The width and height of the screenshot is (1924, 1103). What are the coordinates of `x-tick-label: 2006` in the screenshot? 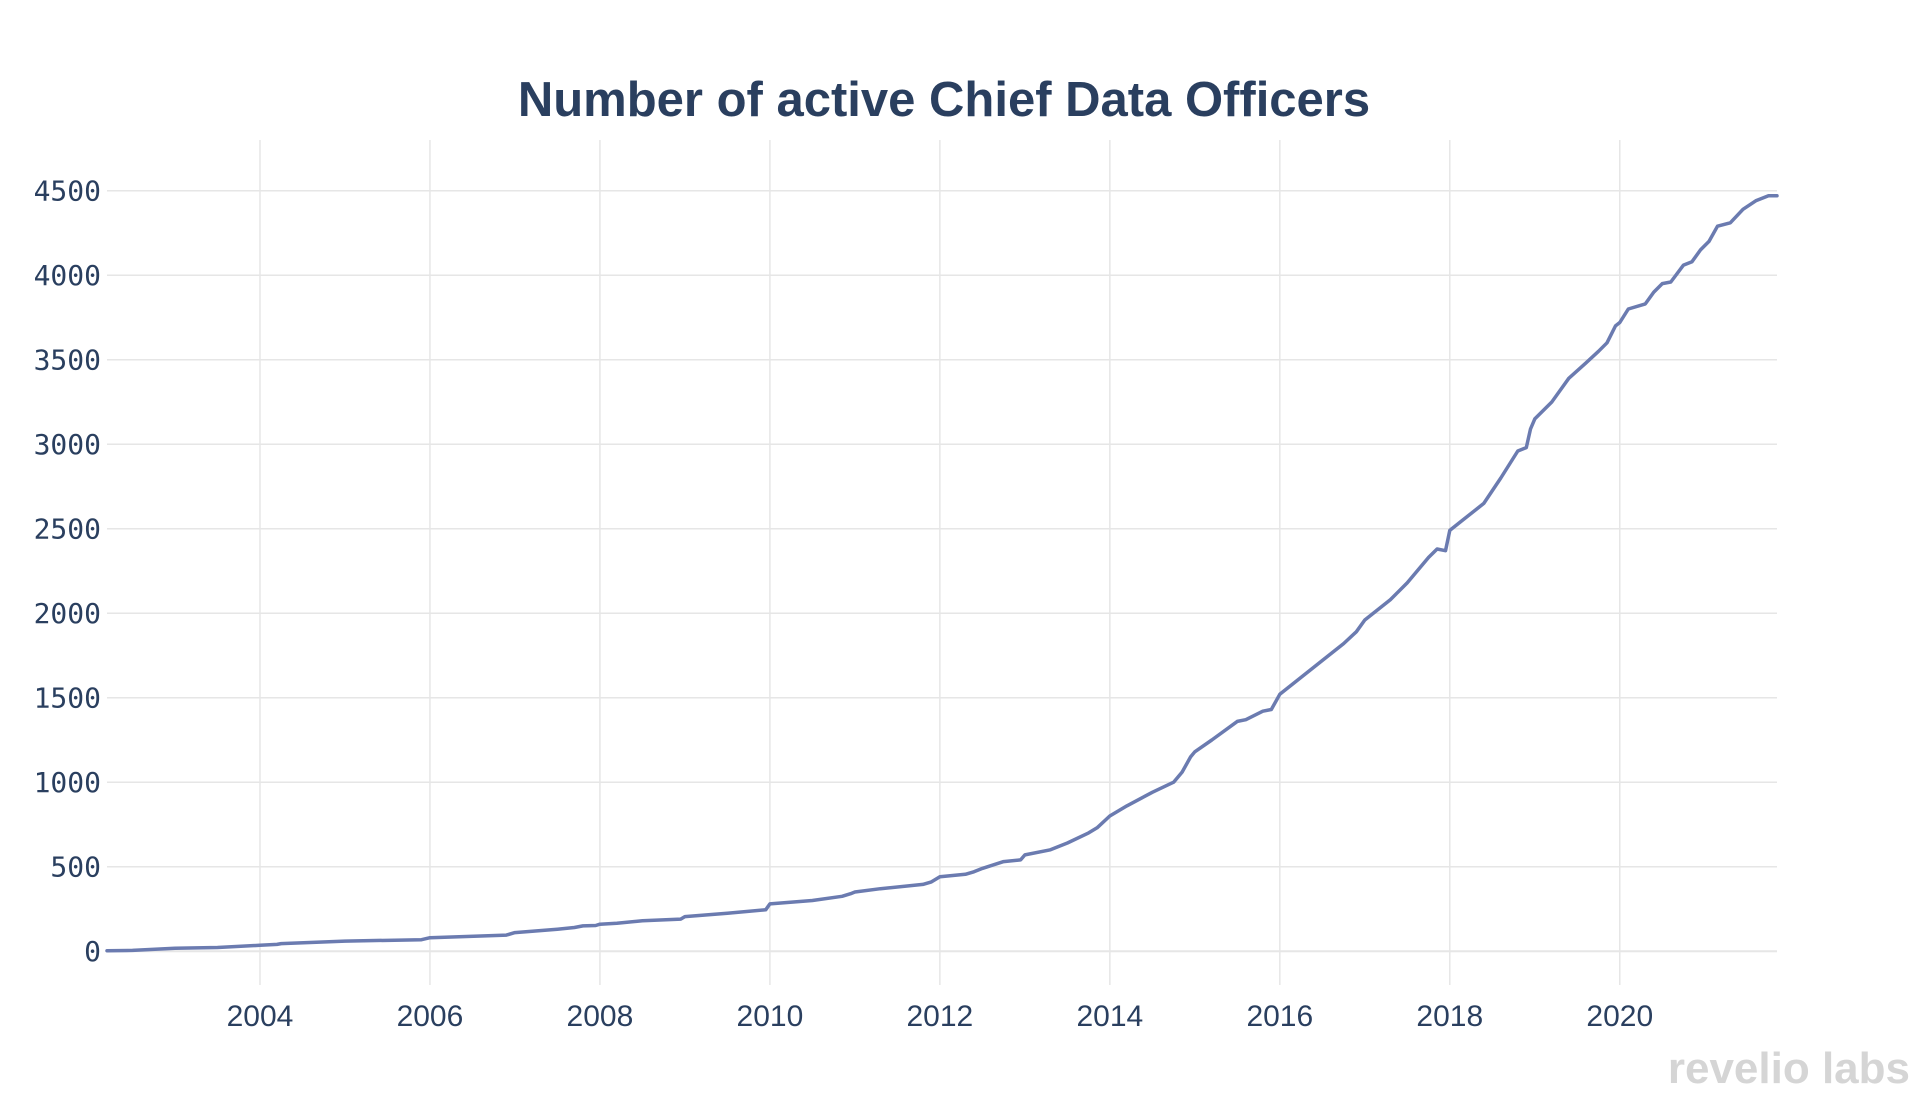 It's located at (430, 1016).